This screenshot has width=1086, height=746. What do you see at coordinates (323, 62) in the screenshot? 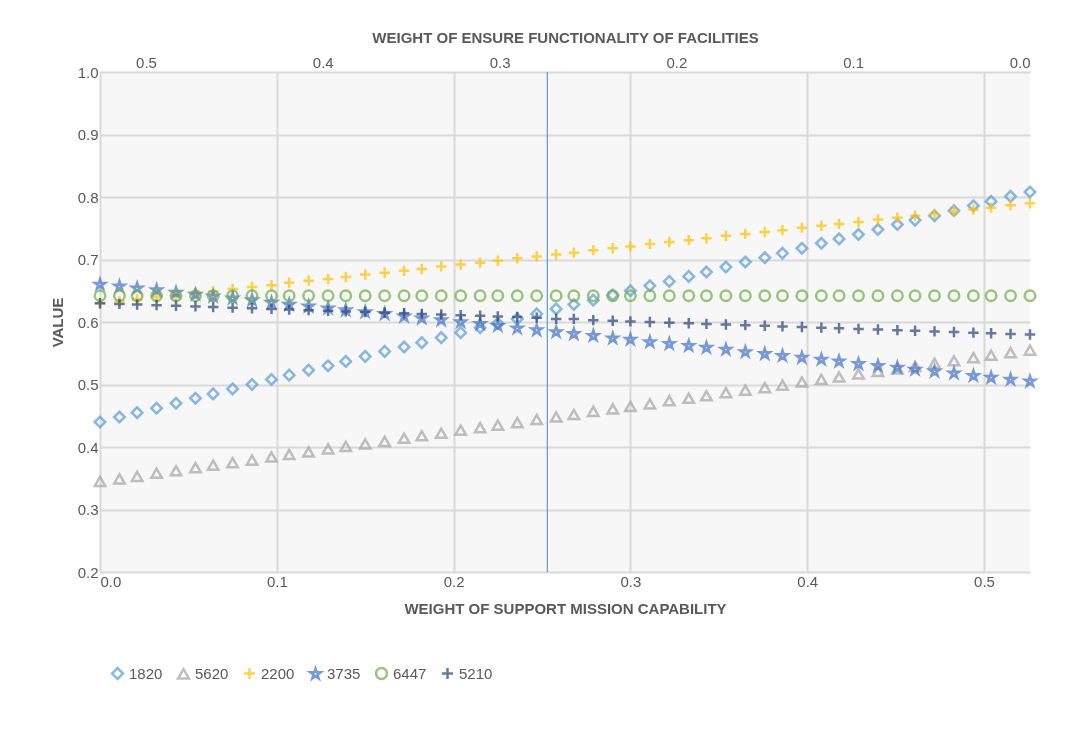
I see `x2-tick-label: 0.4` at bounding box center [323, 62].